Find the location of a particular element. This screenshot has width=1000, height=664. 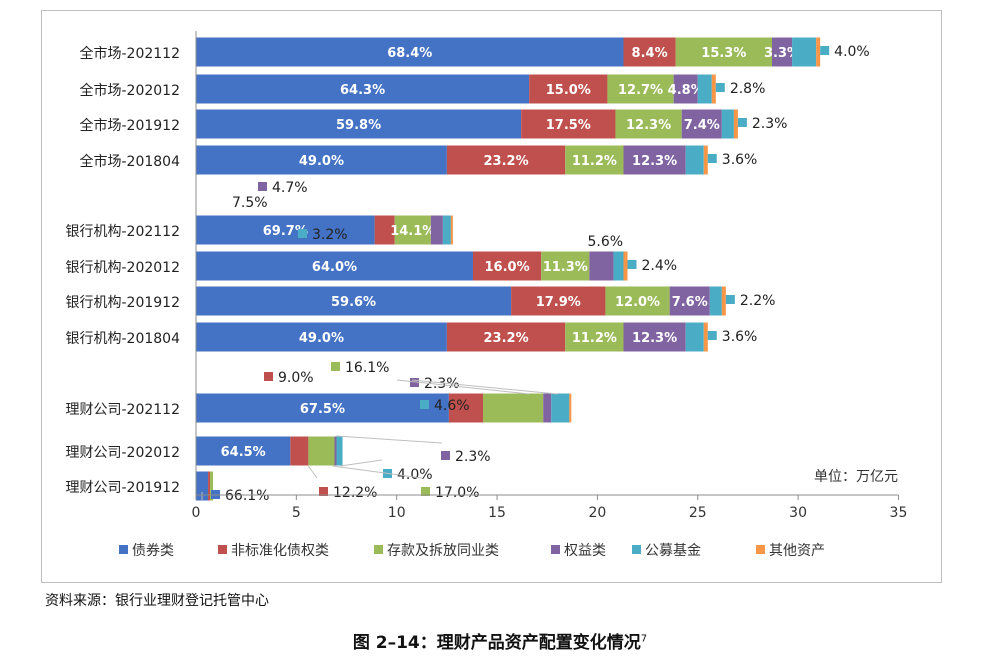

category-label: 银行机构-202012 is located at coordinates (123, 268).